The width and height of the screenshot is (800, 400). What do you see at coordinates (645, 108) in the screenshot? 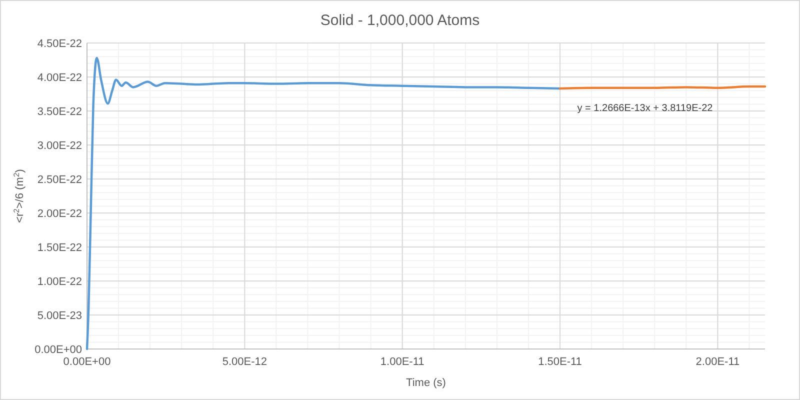
I see `annotation: y = 1.2666E-13x + 3.8119E-22` at bounding box center [645, 108].